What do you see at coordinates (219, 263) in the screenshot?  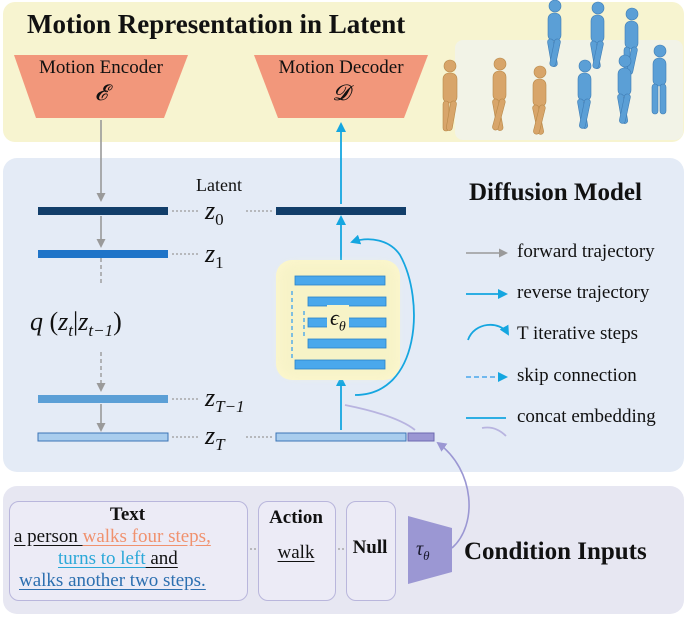 I see `z1-sub: 1` at bounding box center [219, 263].